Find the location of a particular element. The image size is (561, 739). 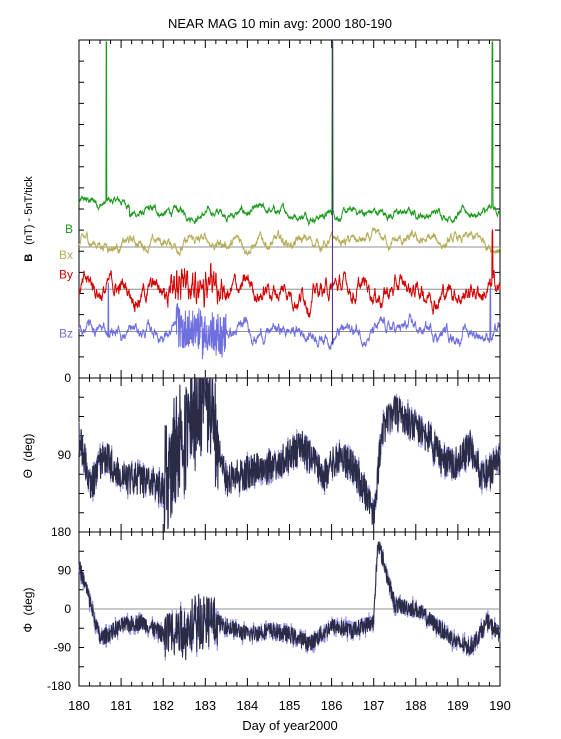

phi-ytick-label: -180 is located at coordinates (59, 686).